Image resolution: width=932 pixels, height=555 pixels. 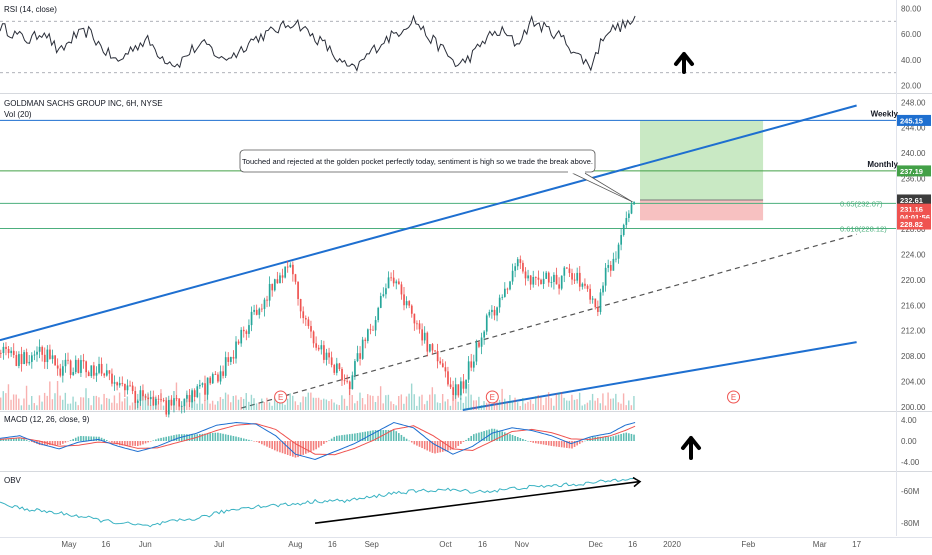 What do you see at coordinates (820, 544) in the screenshot?
I see `time-tick-label: Mar` at bounding box center [820, 544].